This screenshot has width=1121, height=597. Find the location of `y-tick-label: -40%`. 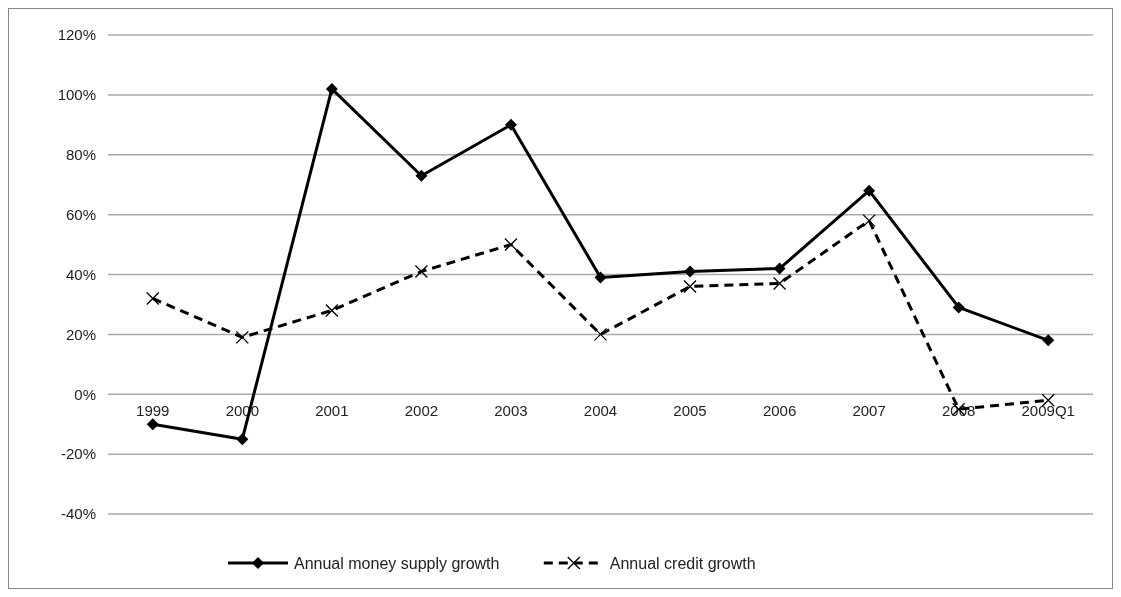

y-tick-label: -40% is located at coordinates (78, 514).